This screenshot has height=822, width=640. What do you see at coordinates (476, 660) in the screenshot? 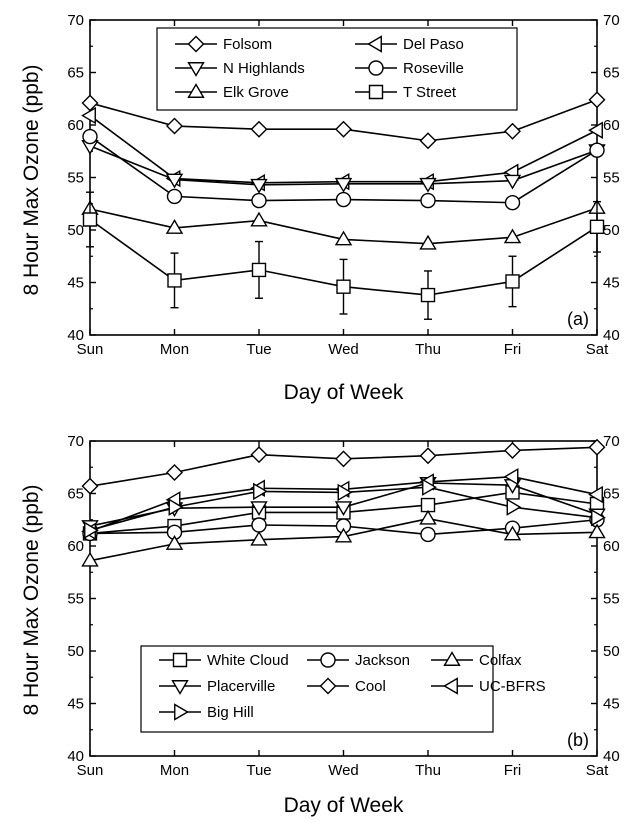
I see `legend-item: Colfax` at bounding box center [476, 660].